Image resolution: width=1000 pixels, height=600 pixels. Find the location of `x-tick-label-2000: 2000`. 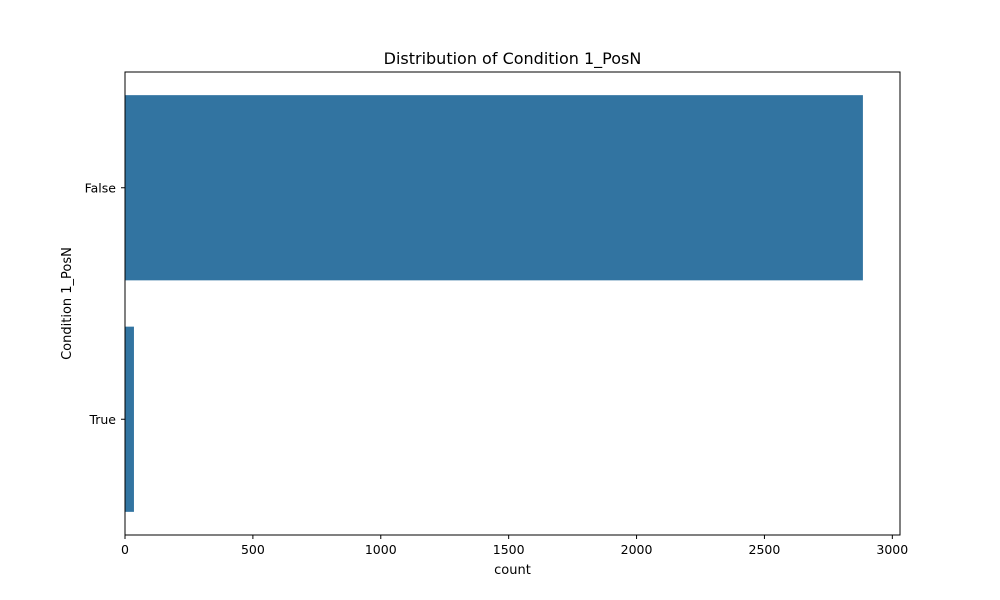

x-tick-label-2000: 2000 is located at coordinates (637, 549).